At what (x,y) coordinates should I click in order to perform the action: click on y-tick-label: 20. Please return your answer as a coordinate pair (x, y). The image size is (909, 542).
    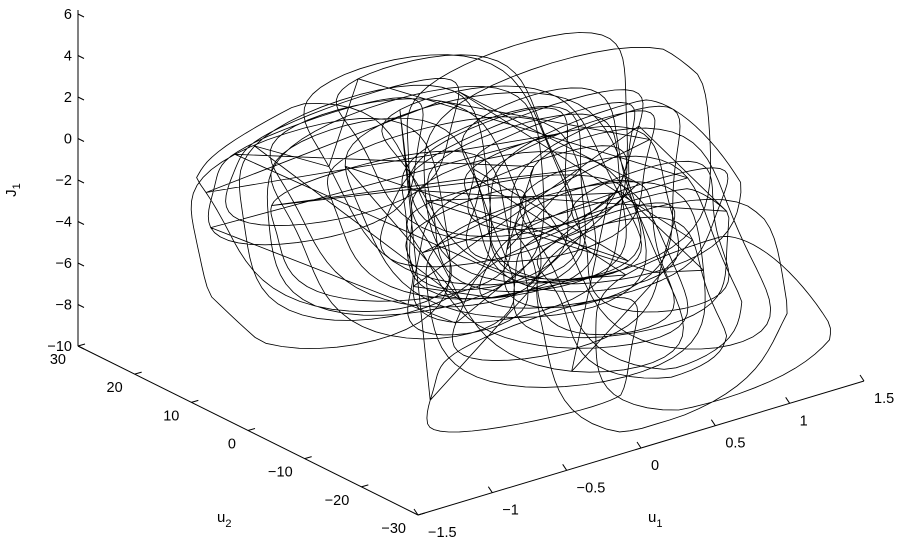
    Looking at the image, I should click on (115, 388).